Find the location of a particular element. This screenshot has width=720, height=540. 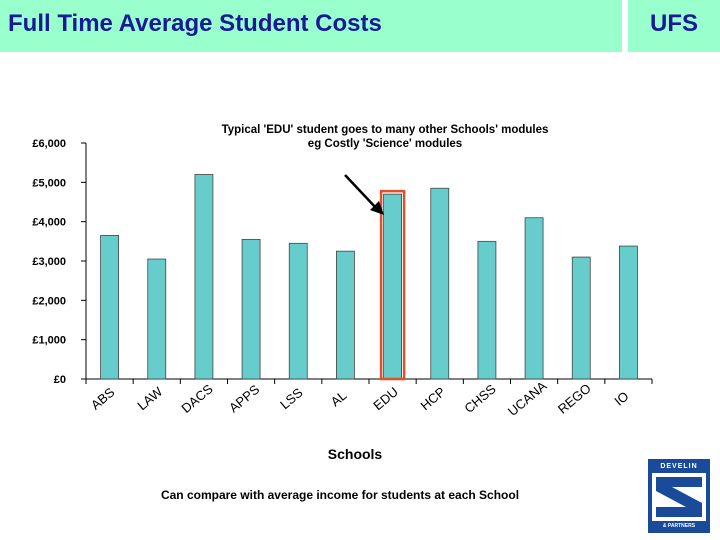

x-tick-label: HCP is located at coordinates (433, 398).